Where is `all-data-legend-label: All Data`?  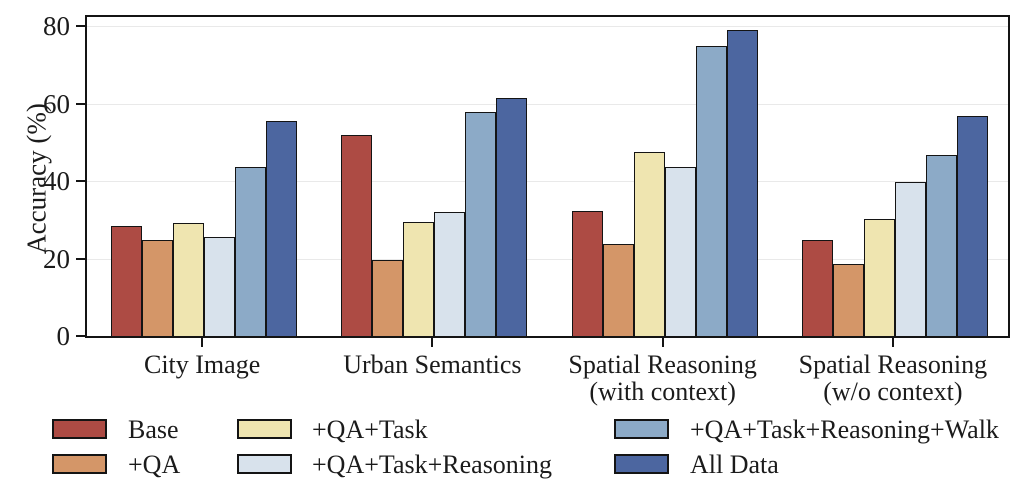
all-data-legend-label: All Data is located at coordinates (734, 464).